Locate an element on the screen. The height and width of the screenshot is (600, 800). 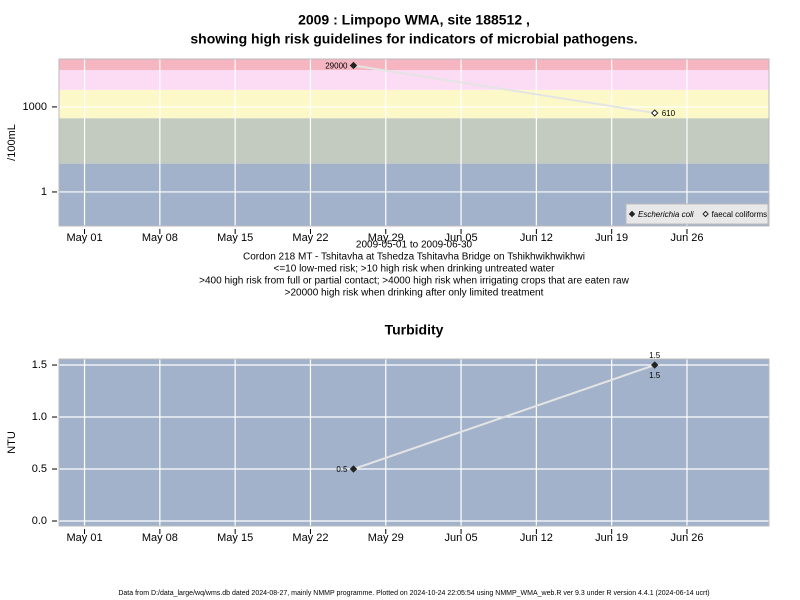
legend-label: faecal coliforms is located at coordinates (740, 214).